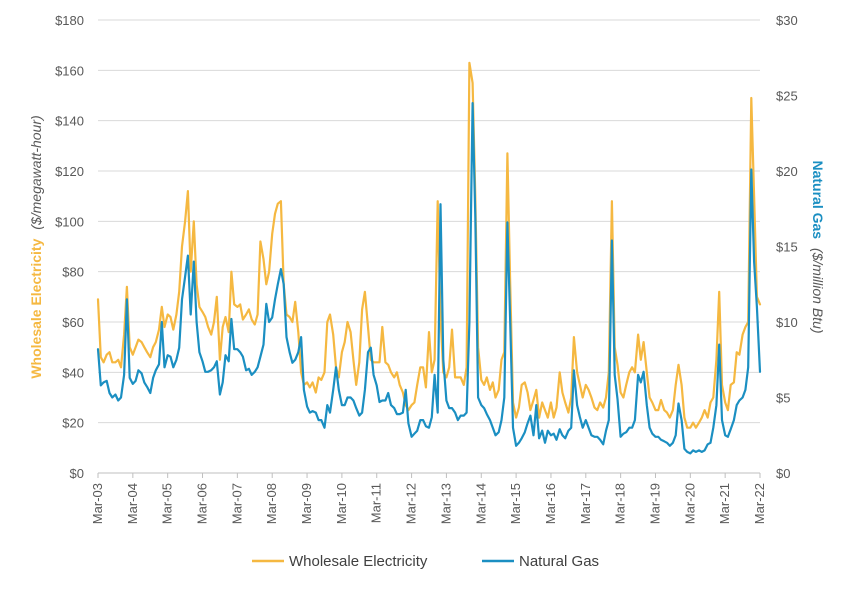 This screenshot has width=850, height=589. What do you see at coordinates (787, 96) in the screenshot?
I see `right-tick-label: $25` at bounding box center [787, 96].